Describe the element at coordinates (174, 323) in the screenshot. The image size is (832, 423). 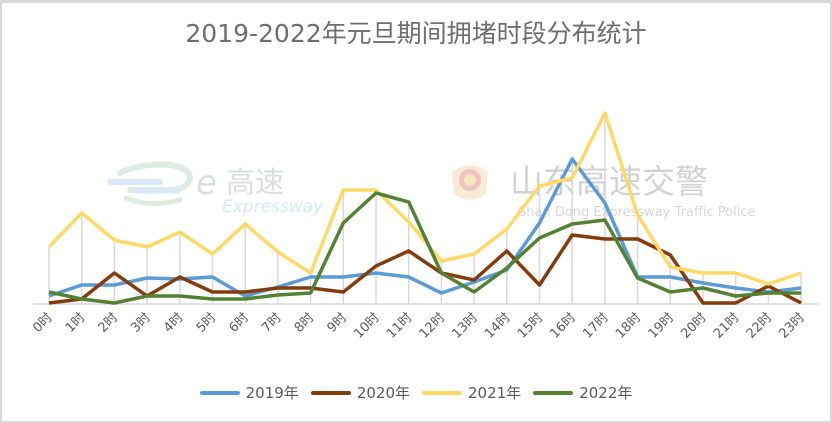
I see `x-tick-label: 4时` at that location.